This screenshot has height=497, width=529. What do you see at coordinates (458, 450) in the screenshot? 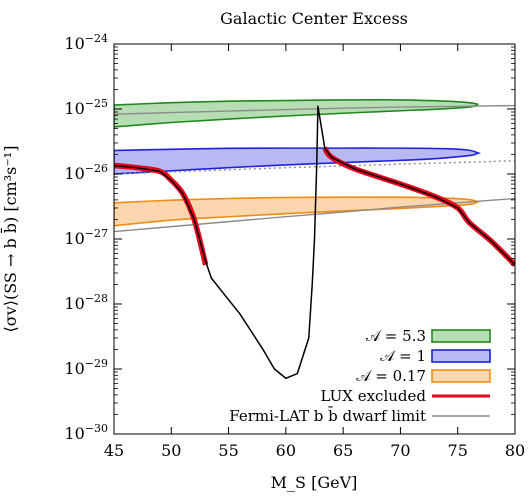
I see `x-tick-label: 75` at bounding box center [458, 450].